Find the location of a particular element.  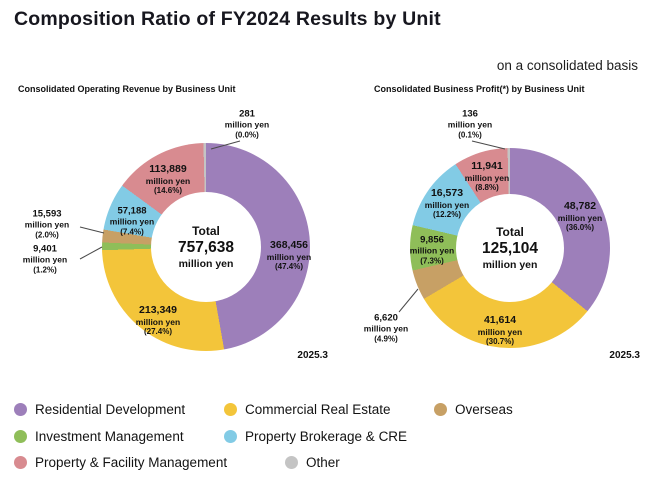

legend-dot-pink is located at coordinates (20, 462).